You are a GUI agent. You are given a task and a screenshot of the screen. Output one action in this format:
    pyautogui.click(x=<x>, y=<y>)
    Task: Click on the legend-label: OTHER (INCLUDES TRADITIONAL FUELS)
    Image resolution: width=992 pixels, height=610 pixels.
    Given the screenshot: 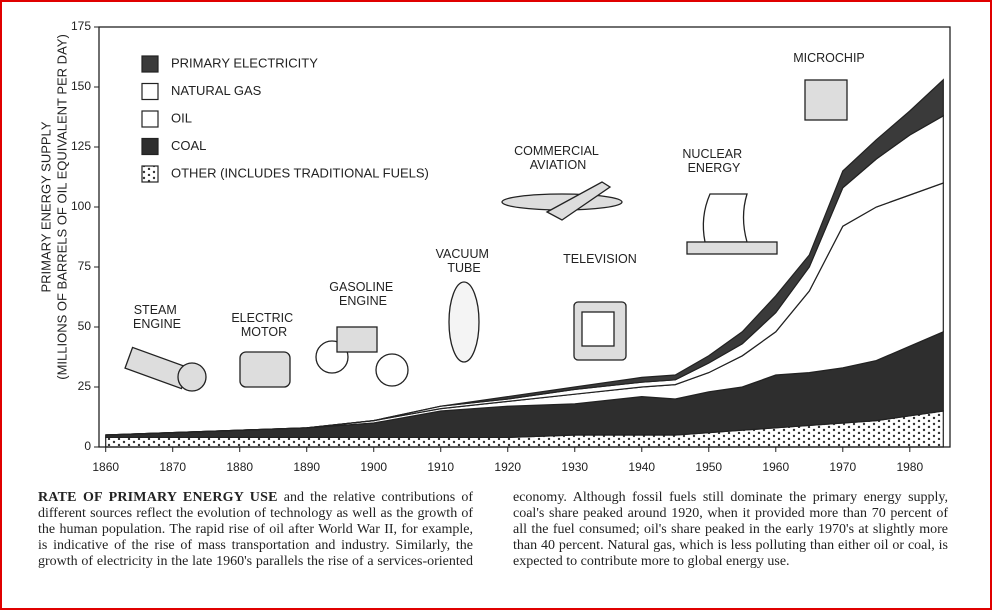 What is the action you would take?
    pyautogui.click(x=300, y=172)
    